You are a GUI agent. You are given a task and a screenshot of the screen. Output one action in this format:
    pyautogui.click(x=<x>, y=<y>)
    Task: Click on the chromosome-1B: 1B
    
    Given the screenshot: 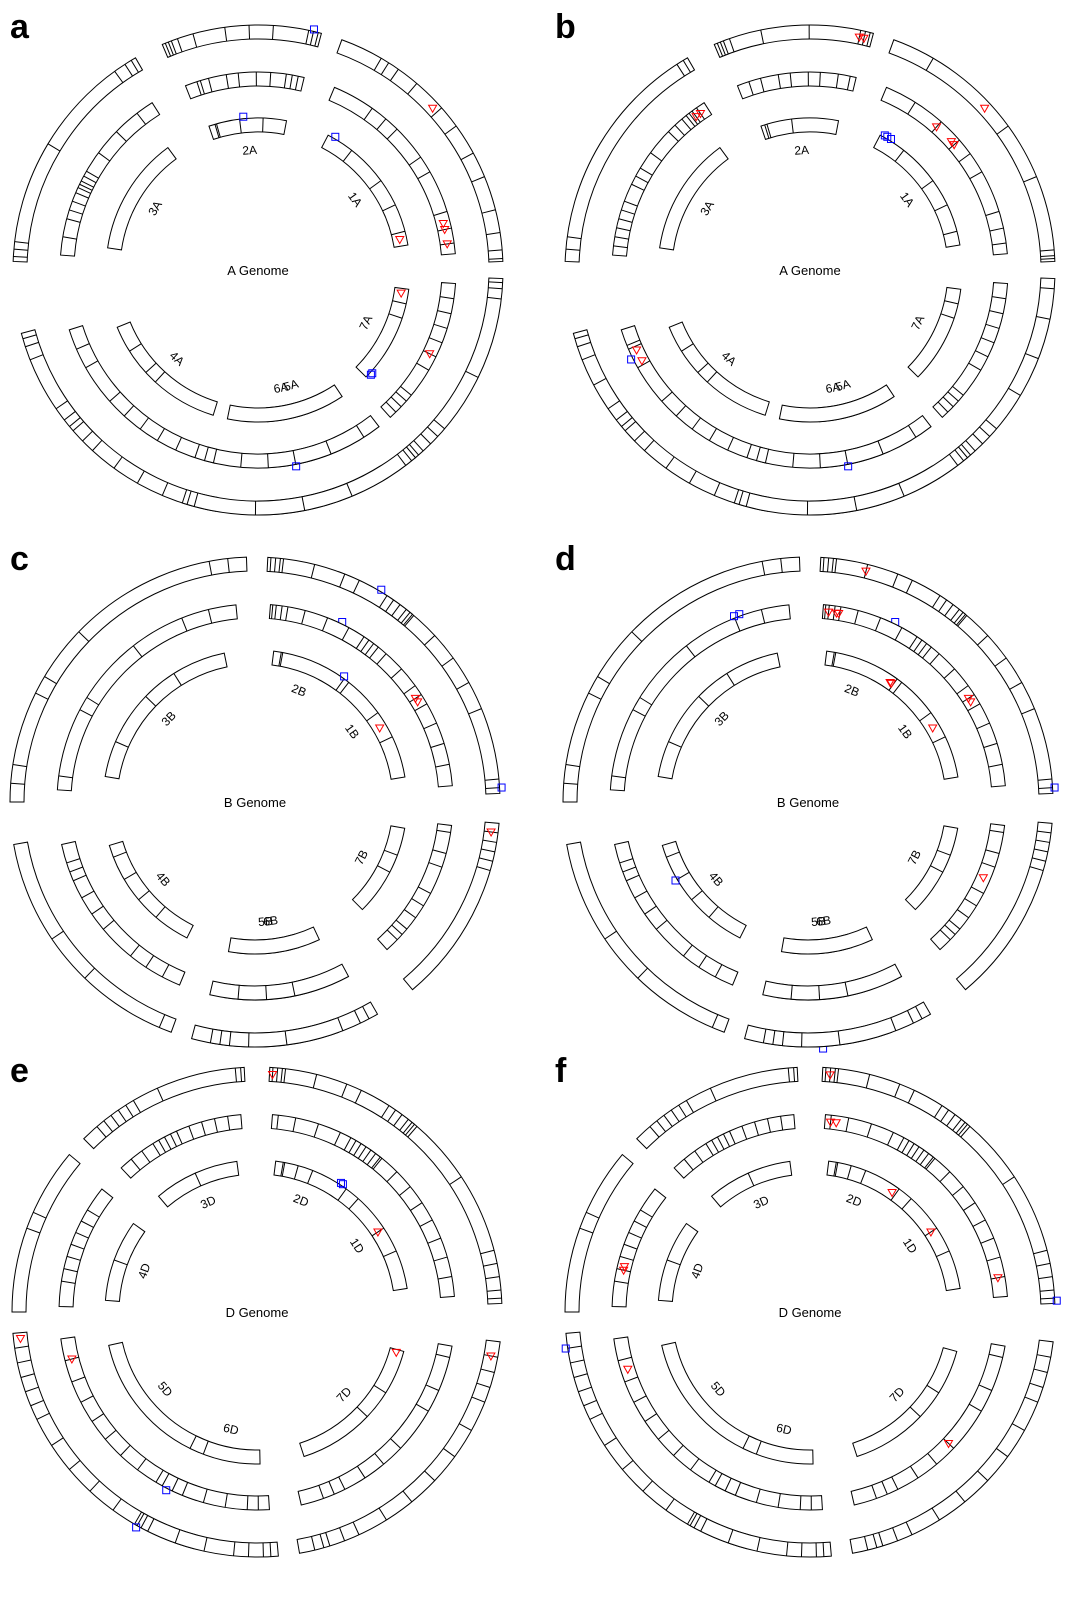 What is the action you would take?
    pyautogui.click(x=412, y=683)
    